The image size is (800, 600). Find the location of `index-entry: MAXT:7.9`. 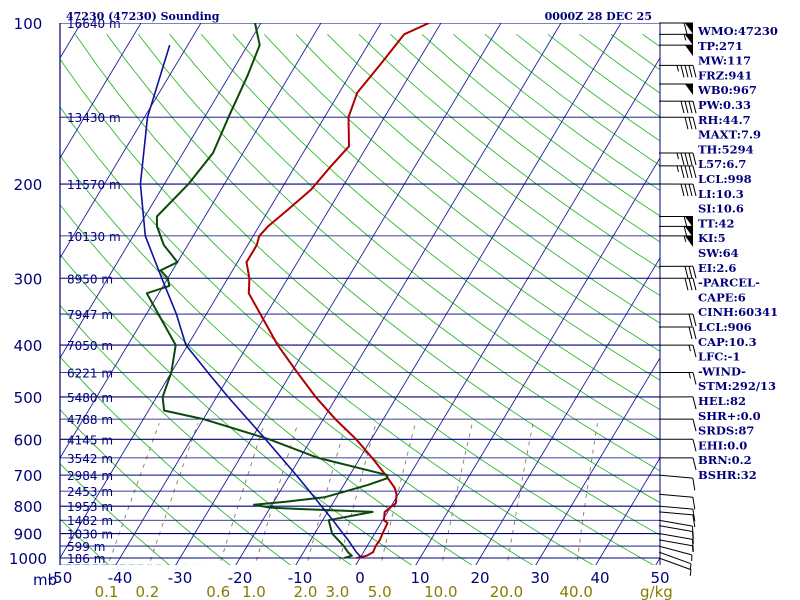

index-entry: MAXT:7.9 is located at coordinates (729, 135).